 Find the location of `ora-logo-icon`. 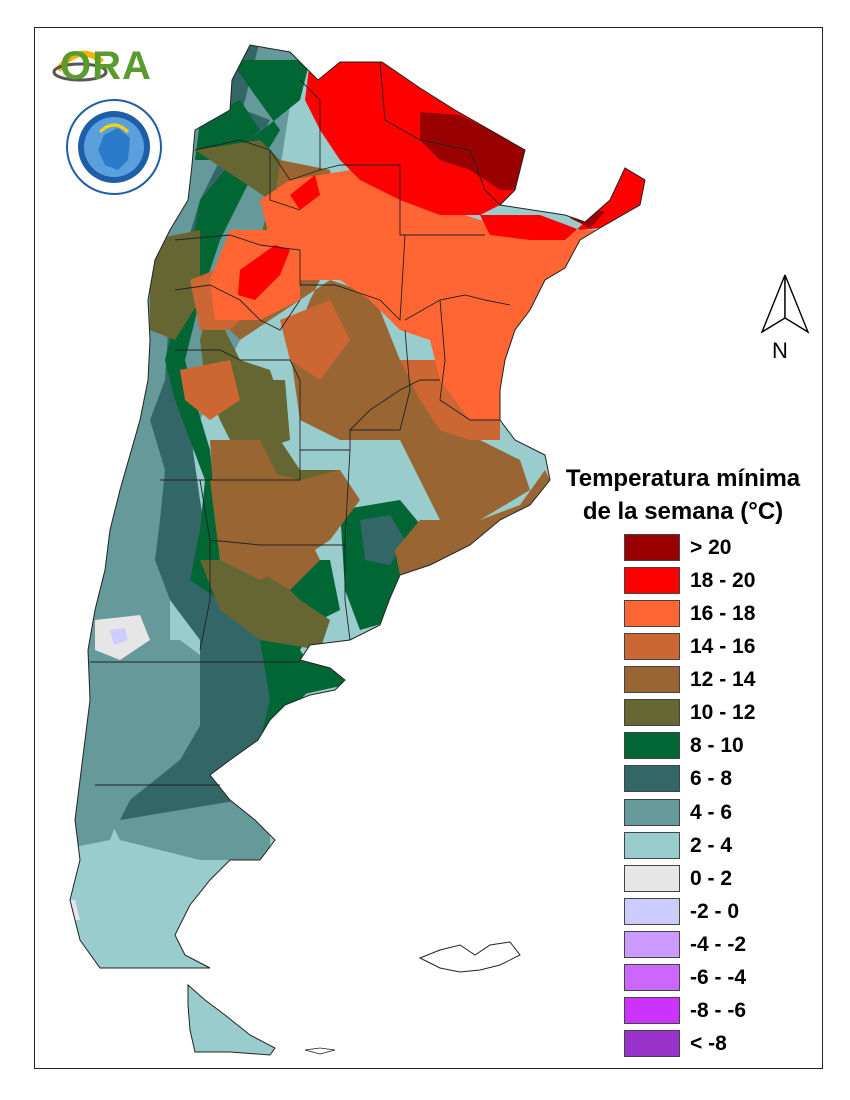

ora-logo-icon is located at coordinates (80, 66).